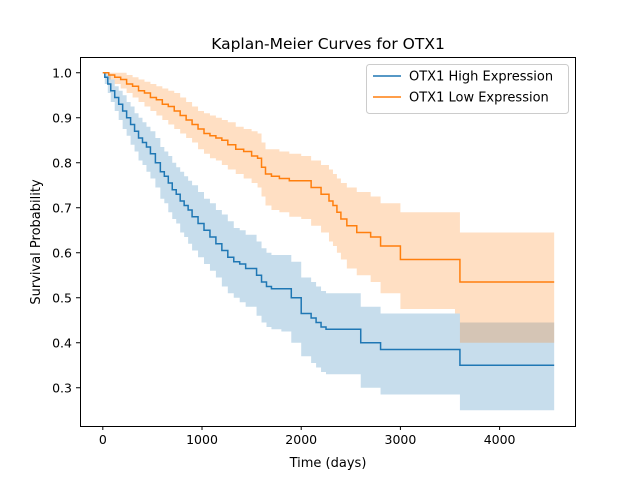  I want to click on legend-label-high: OTX1 High Expression, so click(481, 77).